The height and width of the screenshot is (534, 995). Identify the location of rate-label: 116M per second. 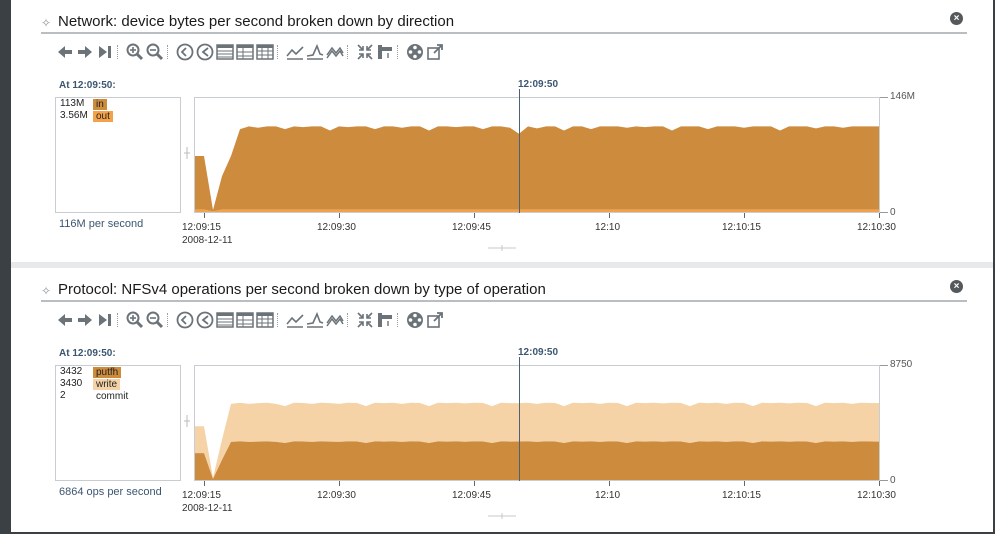
(101, 224).